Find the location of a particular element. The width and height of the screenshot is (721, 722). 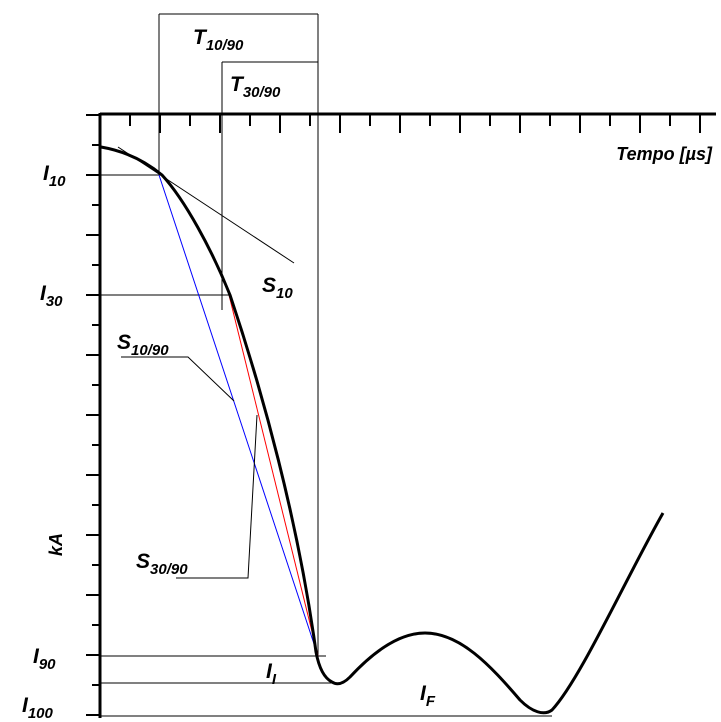

t10-90-label: T10/90 is located at coordinates (218, 40).